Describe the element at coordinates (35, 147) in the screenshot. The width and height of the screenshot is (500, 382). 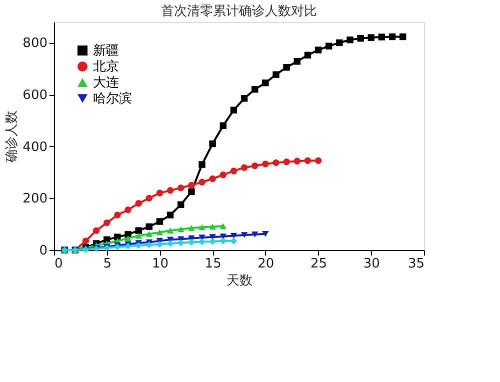
I see `y-tick-label: 400` at that location.